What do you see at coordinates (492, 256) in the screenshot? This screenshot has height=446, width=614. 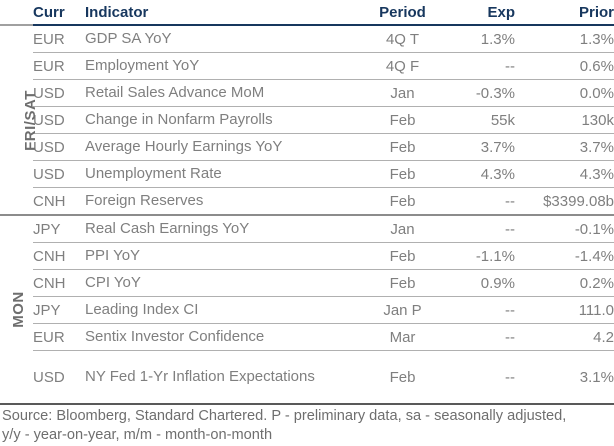 I see `exp-cell: -1.1%` at bounding box center [492, 256].